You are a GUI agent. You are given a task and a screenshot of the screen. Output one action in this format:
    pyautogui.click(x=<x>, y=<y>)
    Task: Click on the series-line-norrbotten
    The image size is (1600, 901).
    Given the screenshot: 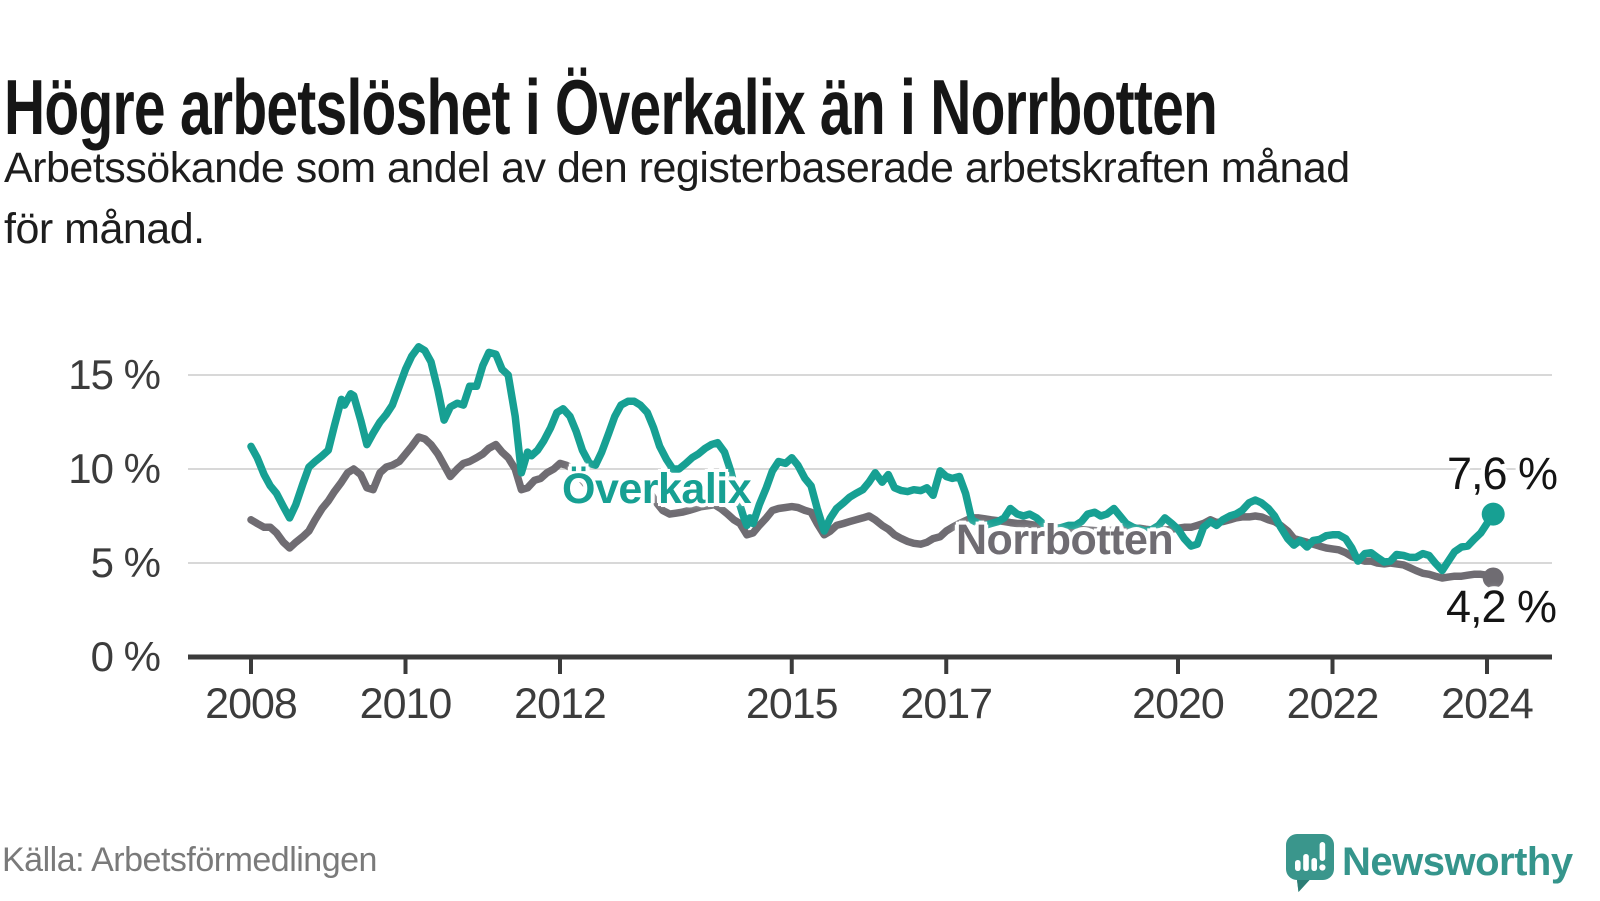 What is the action you would take?
    pyautogui.click(x=872, y=507)
    